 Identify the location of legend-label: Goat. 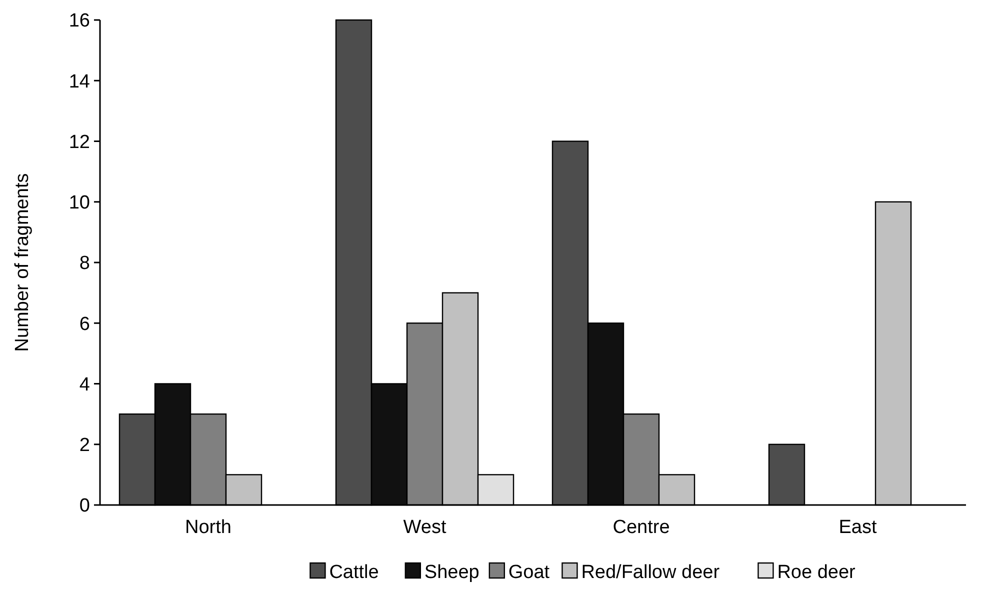
(529, 572).